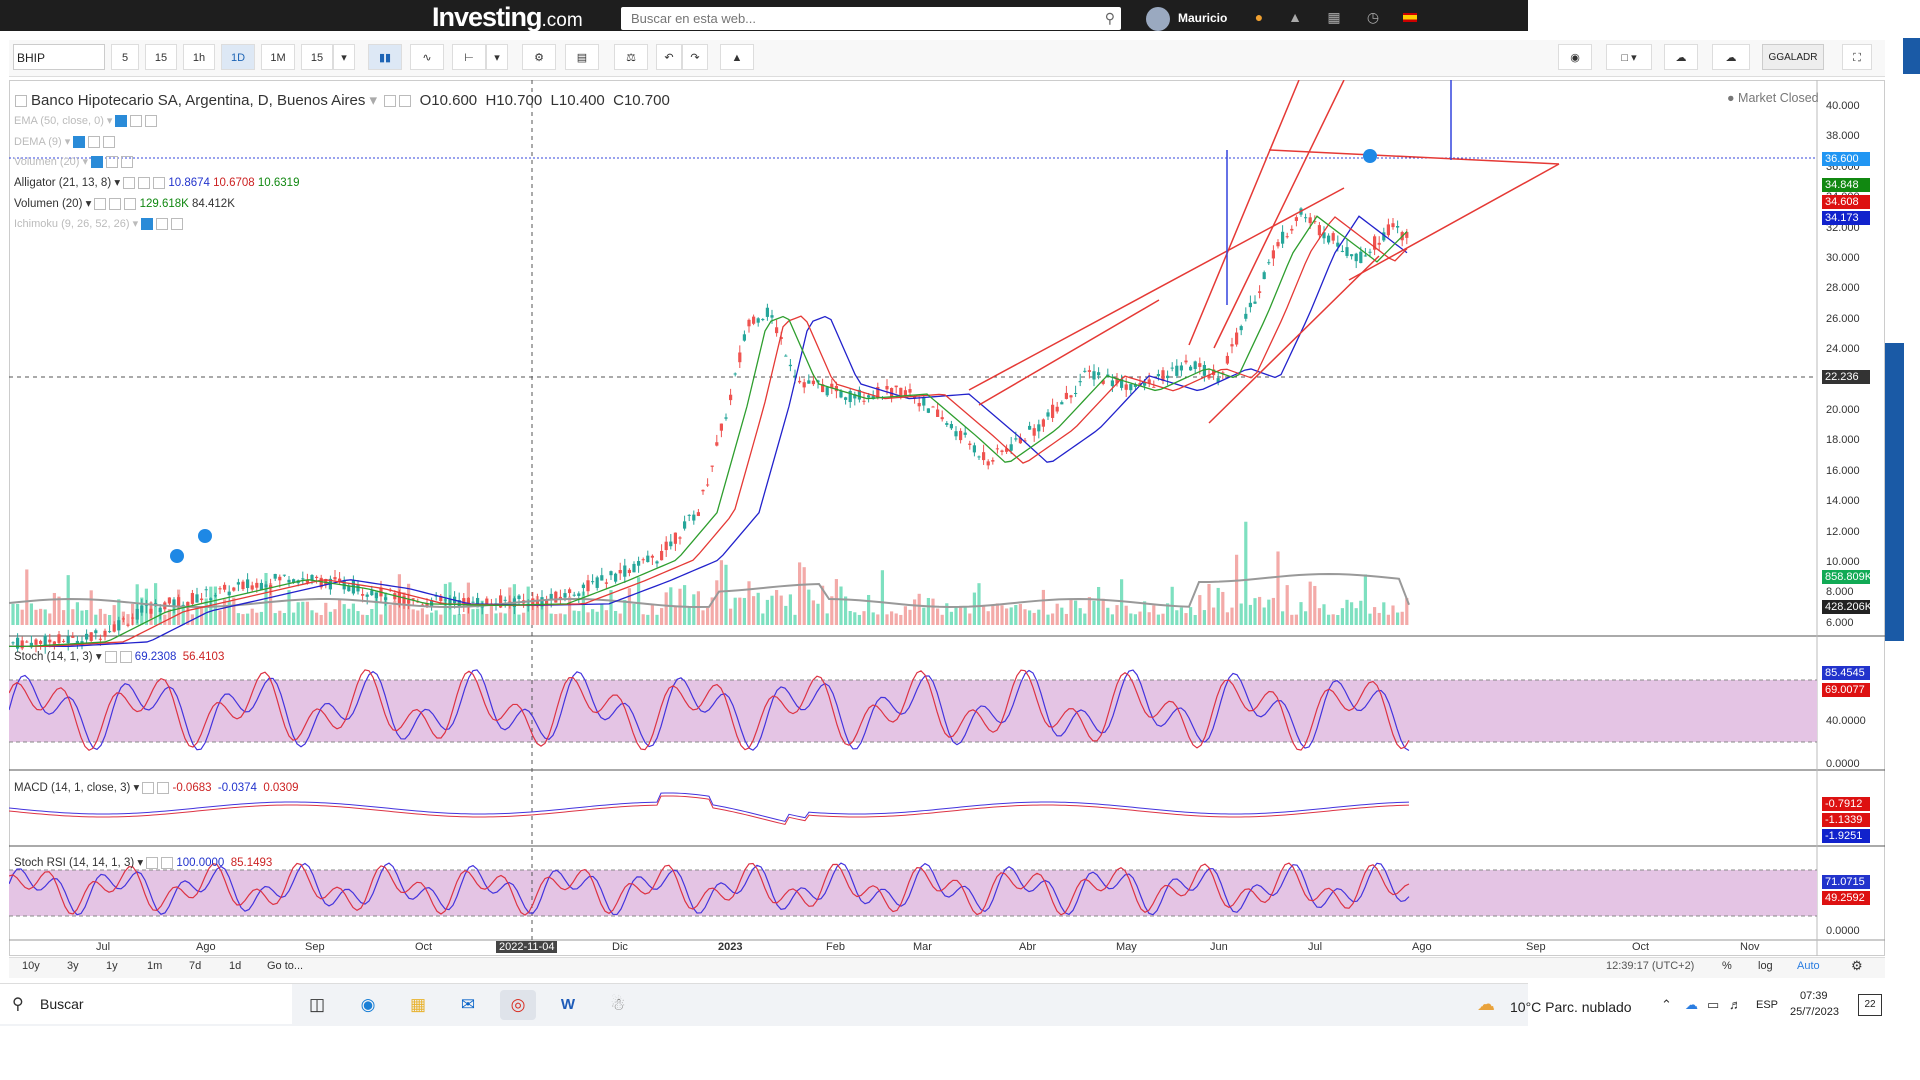  What do you see at coordinates (1259, 17) in the screenshot?
I see `investing-pro-icon: ●` at bounding box center [1259, 17].